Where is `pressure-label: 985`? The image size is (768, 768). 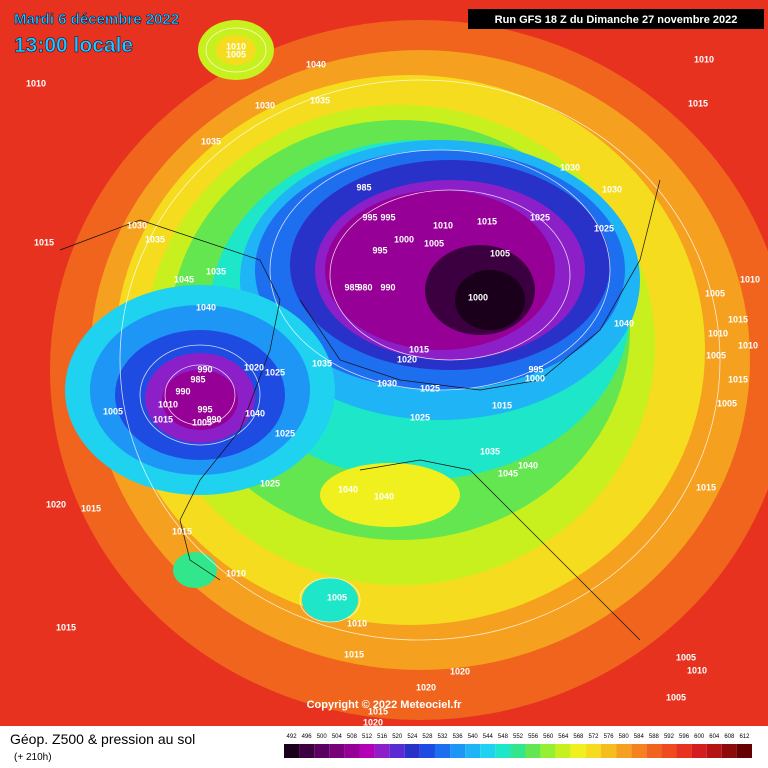 pressure-label: 985 is located at coordinates (197, 379).